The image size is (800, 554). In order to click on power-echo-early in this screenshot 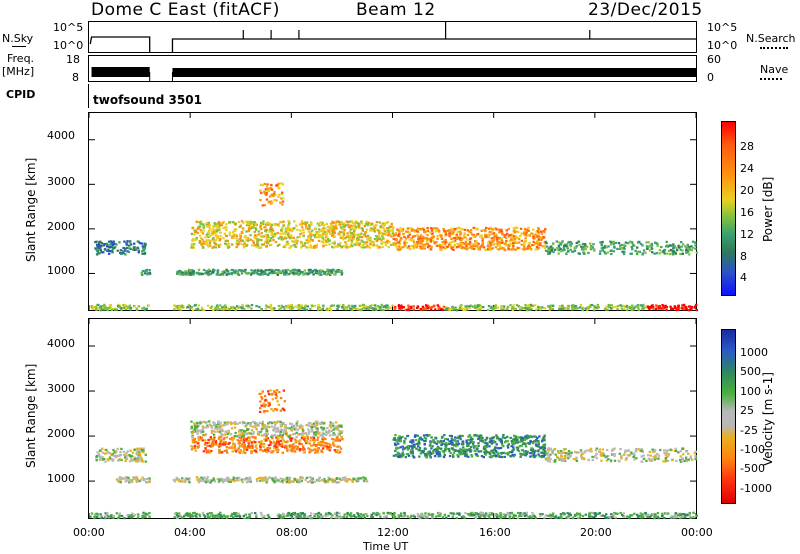, I will do `click(96, 241)`.